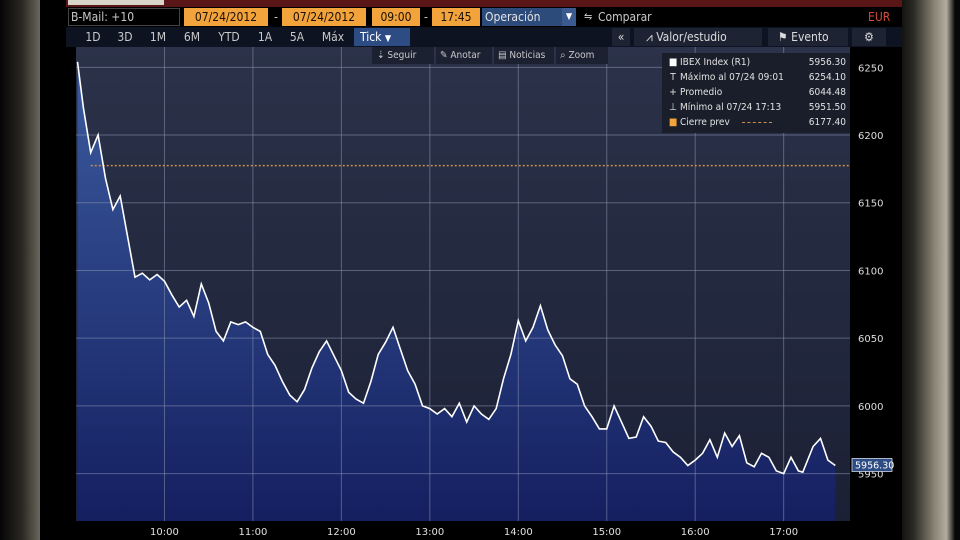  What do you see at coordinates (518, 532) in the screenshot?
I see `x-tick-label: 14:00` at bounding box center [518, 532].